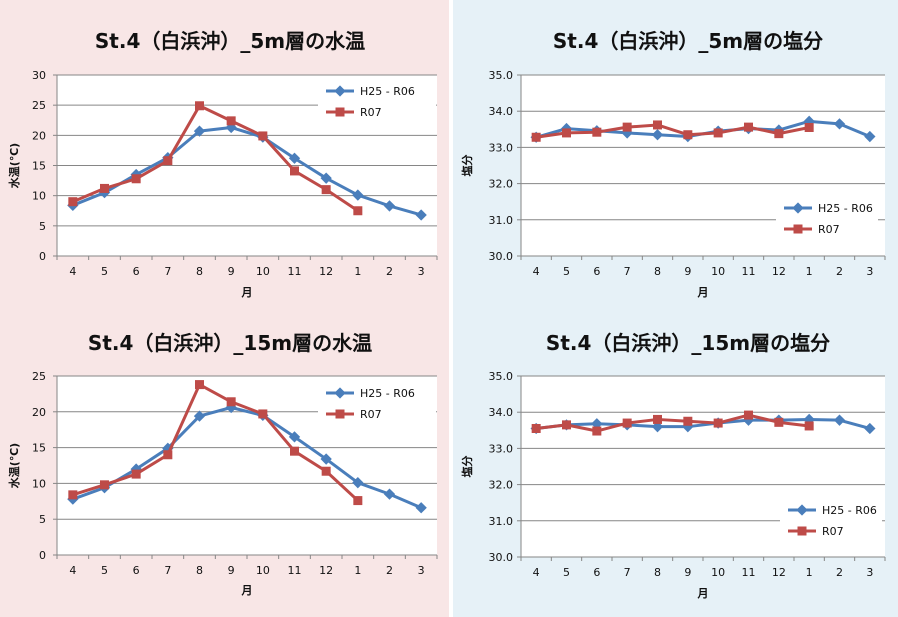  What do you see at coordinates (39, 166) in the screenshot?
I see `chart-0-ytick-label: 15` at bounding box center [39, 166].